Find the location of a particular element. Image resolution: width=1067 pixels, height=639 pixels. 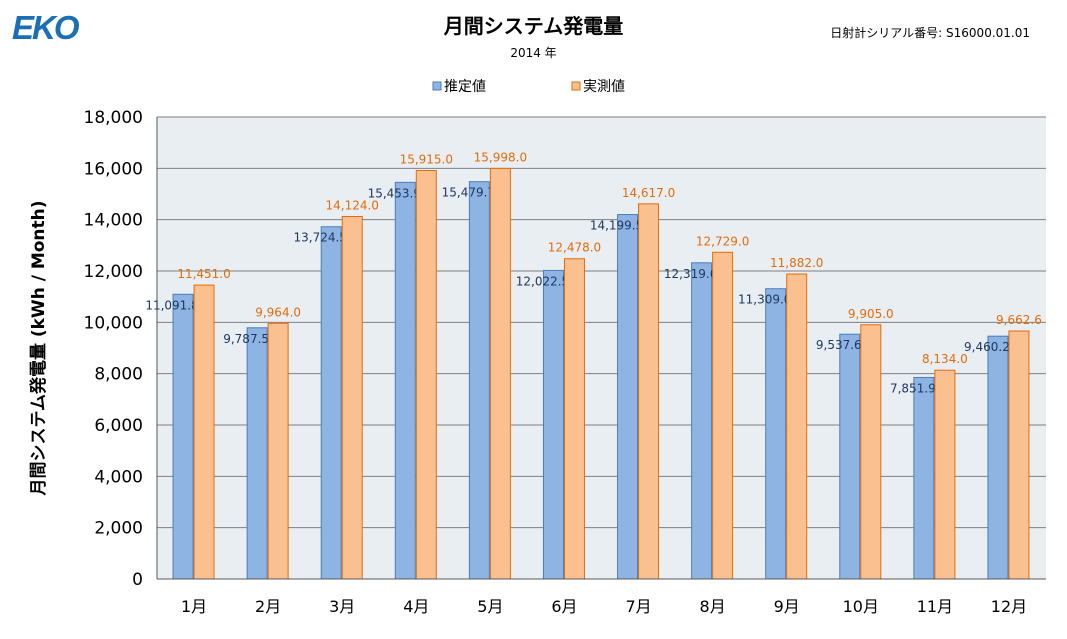

y-tick-label: 16,000 is located at coordinates (113, 169).